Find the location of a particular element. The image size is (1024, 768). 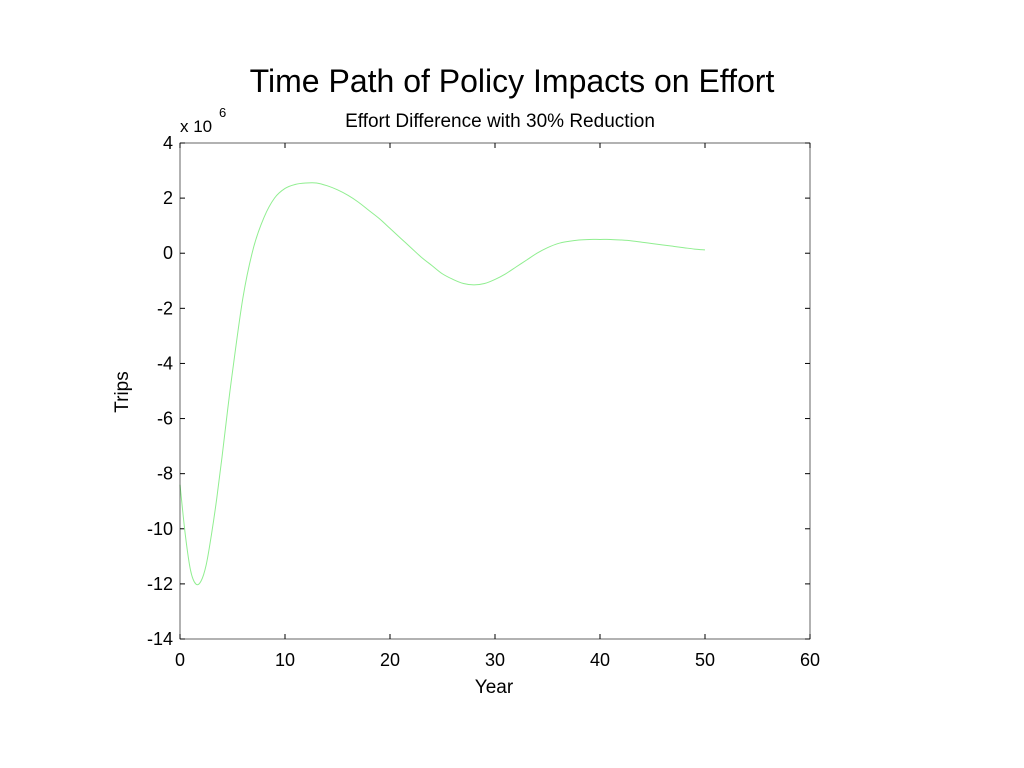

y-tick-label: 4 is located at coordinates (168, 143).